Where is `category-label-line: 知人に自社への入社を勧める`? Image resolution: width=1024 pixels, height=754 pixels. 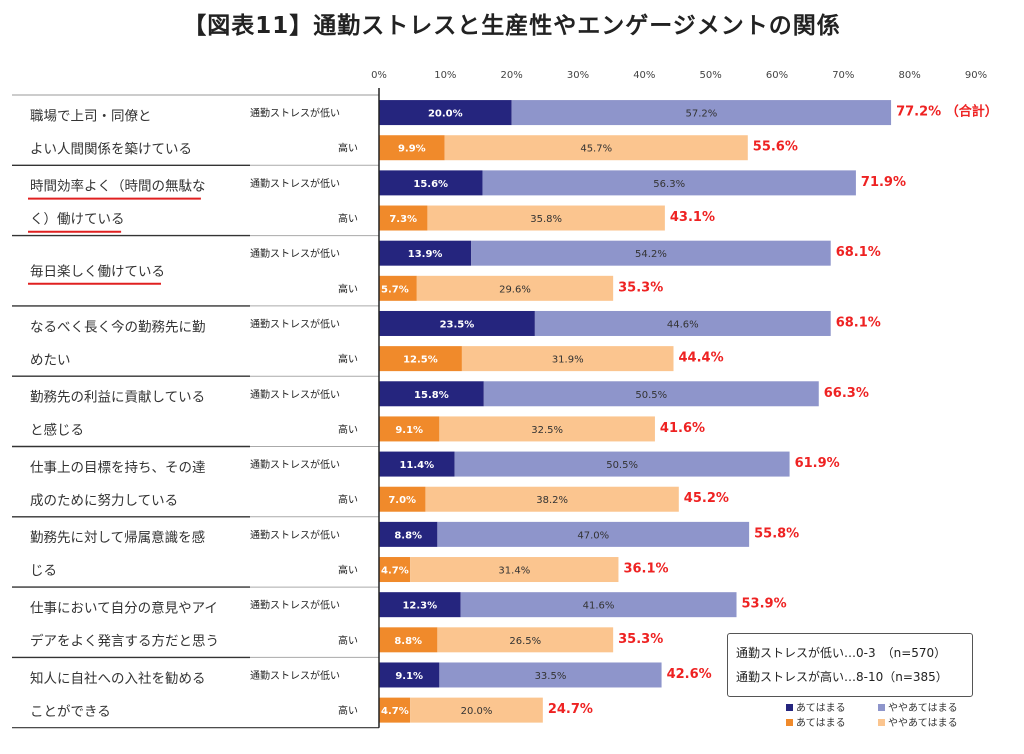
category-label-line: 知人に自社への入社を勧める is located at coordinates (118, 678).